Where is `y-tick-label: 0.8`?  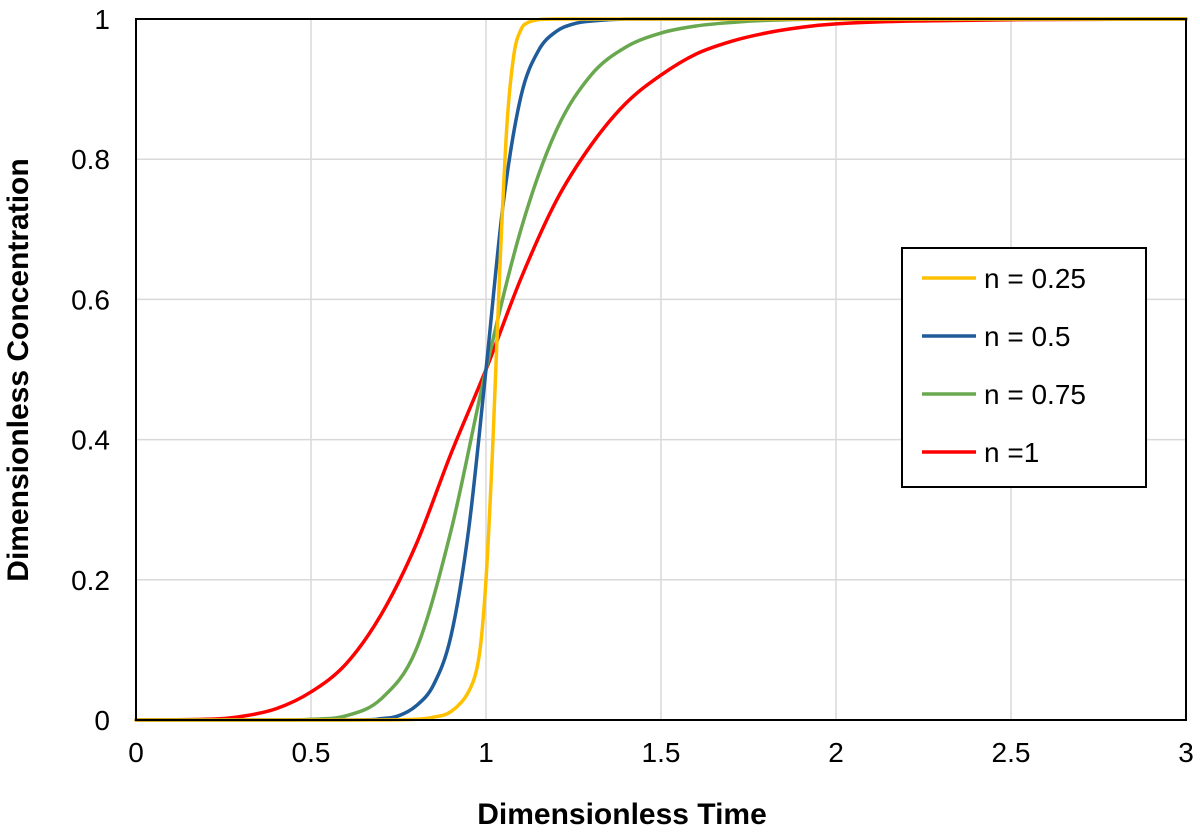 y-tick-label: 0.8 is located at coordinates (90, 159).